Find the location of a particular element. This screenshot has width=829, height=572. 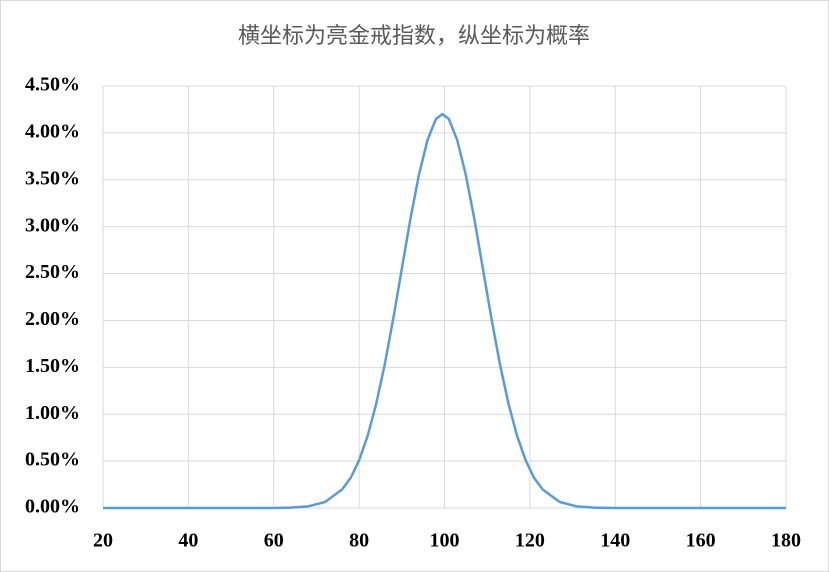

y-tick-label: 0.50% is located at coordinates (52, 460).